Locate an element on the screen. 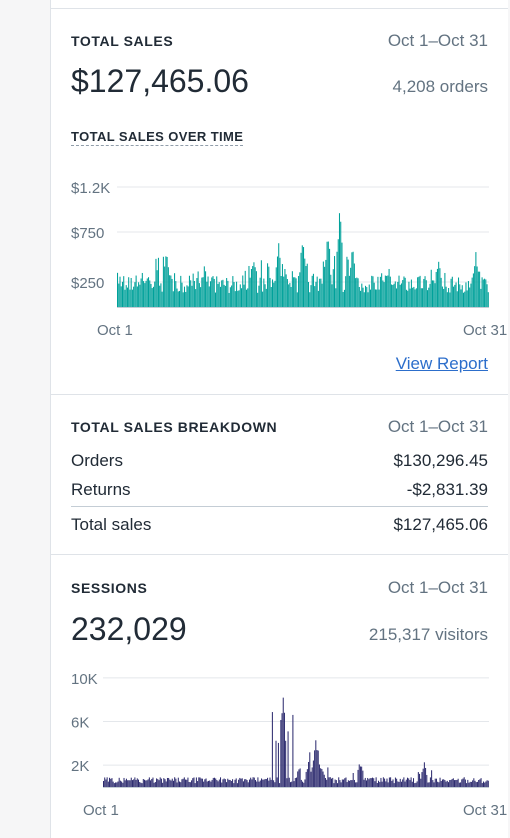 The height and width of the screenshot is (838, 510). breakdown-orders-label: Orders is located at coordinates (97, 460).